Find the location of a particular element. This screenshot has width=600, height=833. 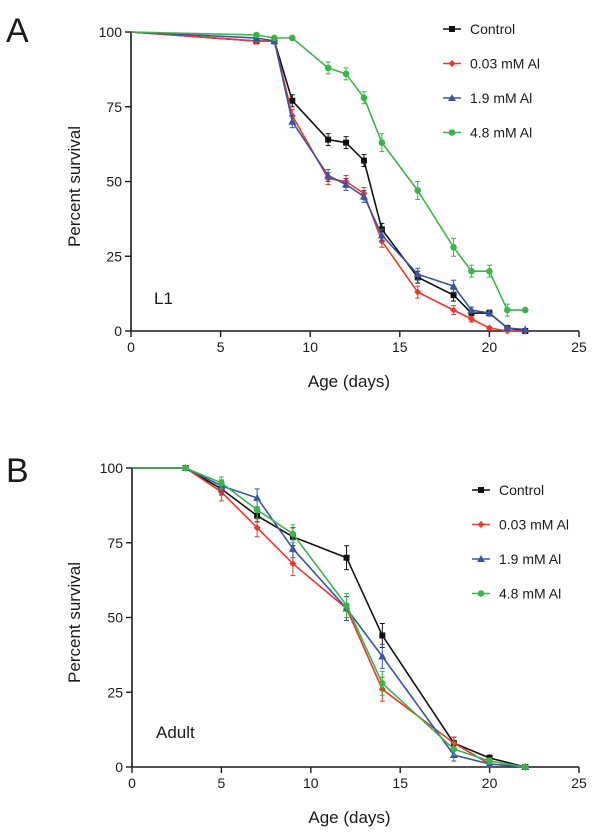

y-axis-title-b: Percent survival is located at coordinates (74, 622).